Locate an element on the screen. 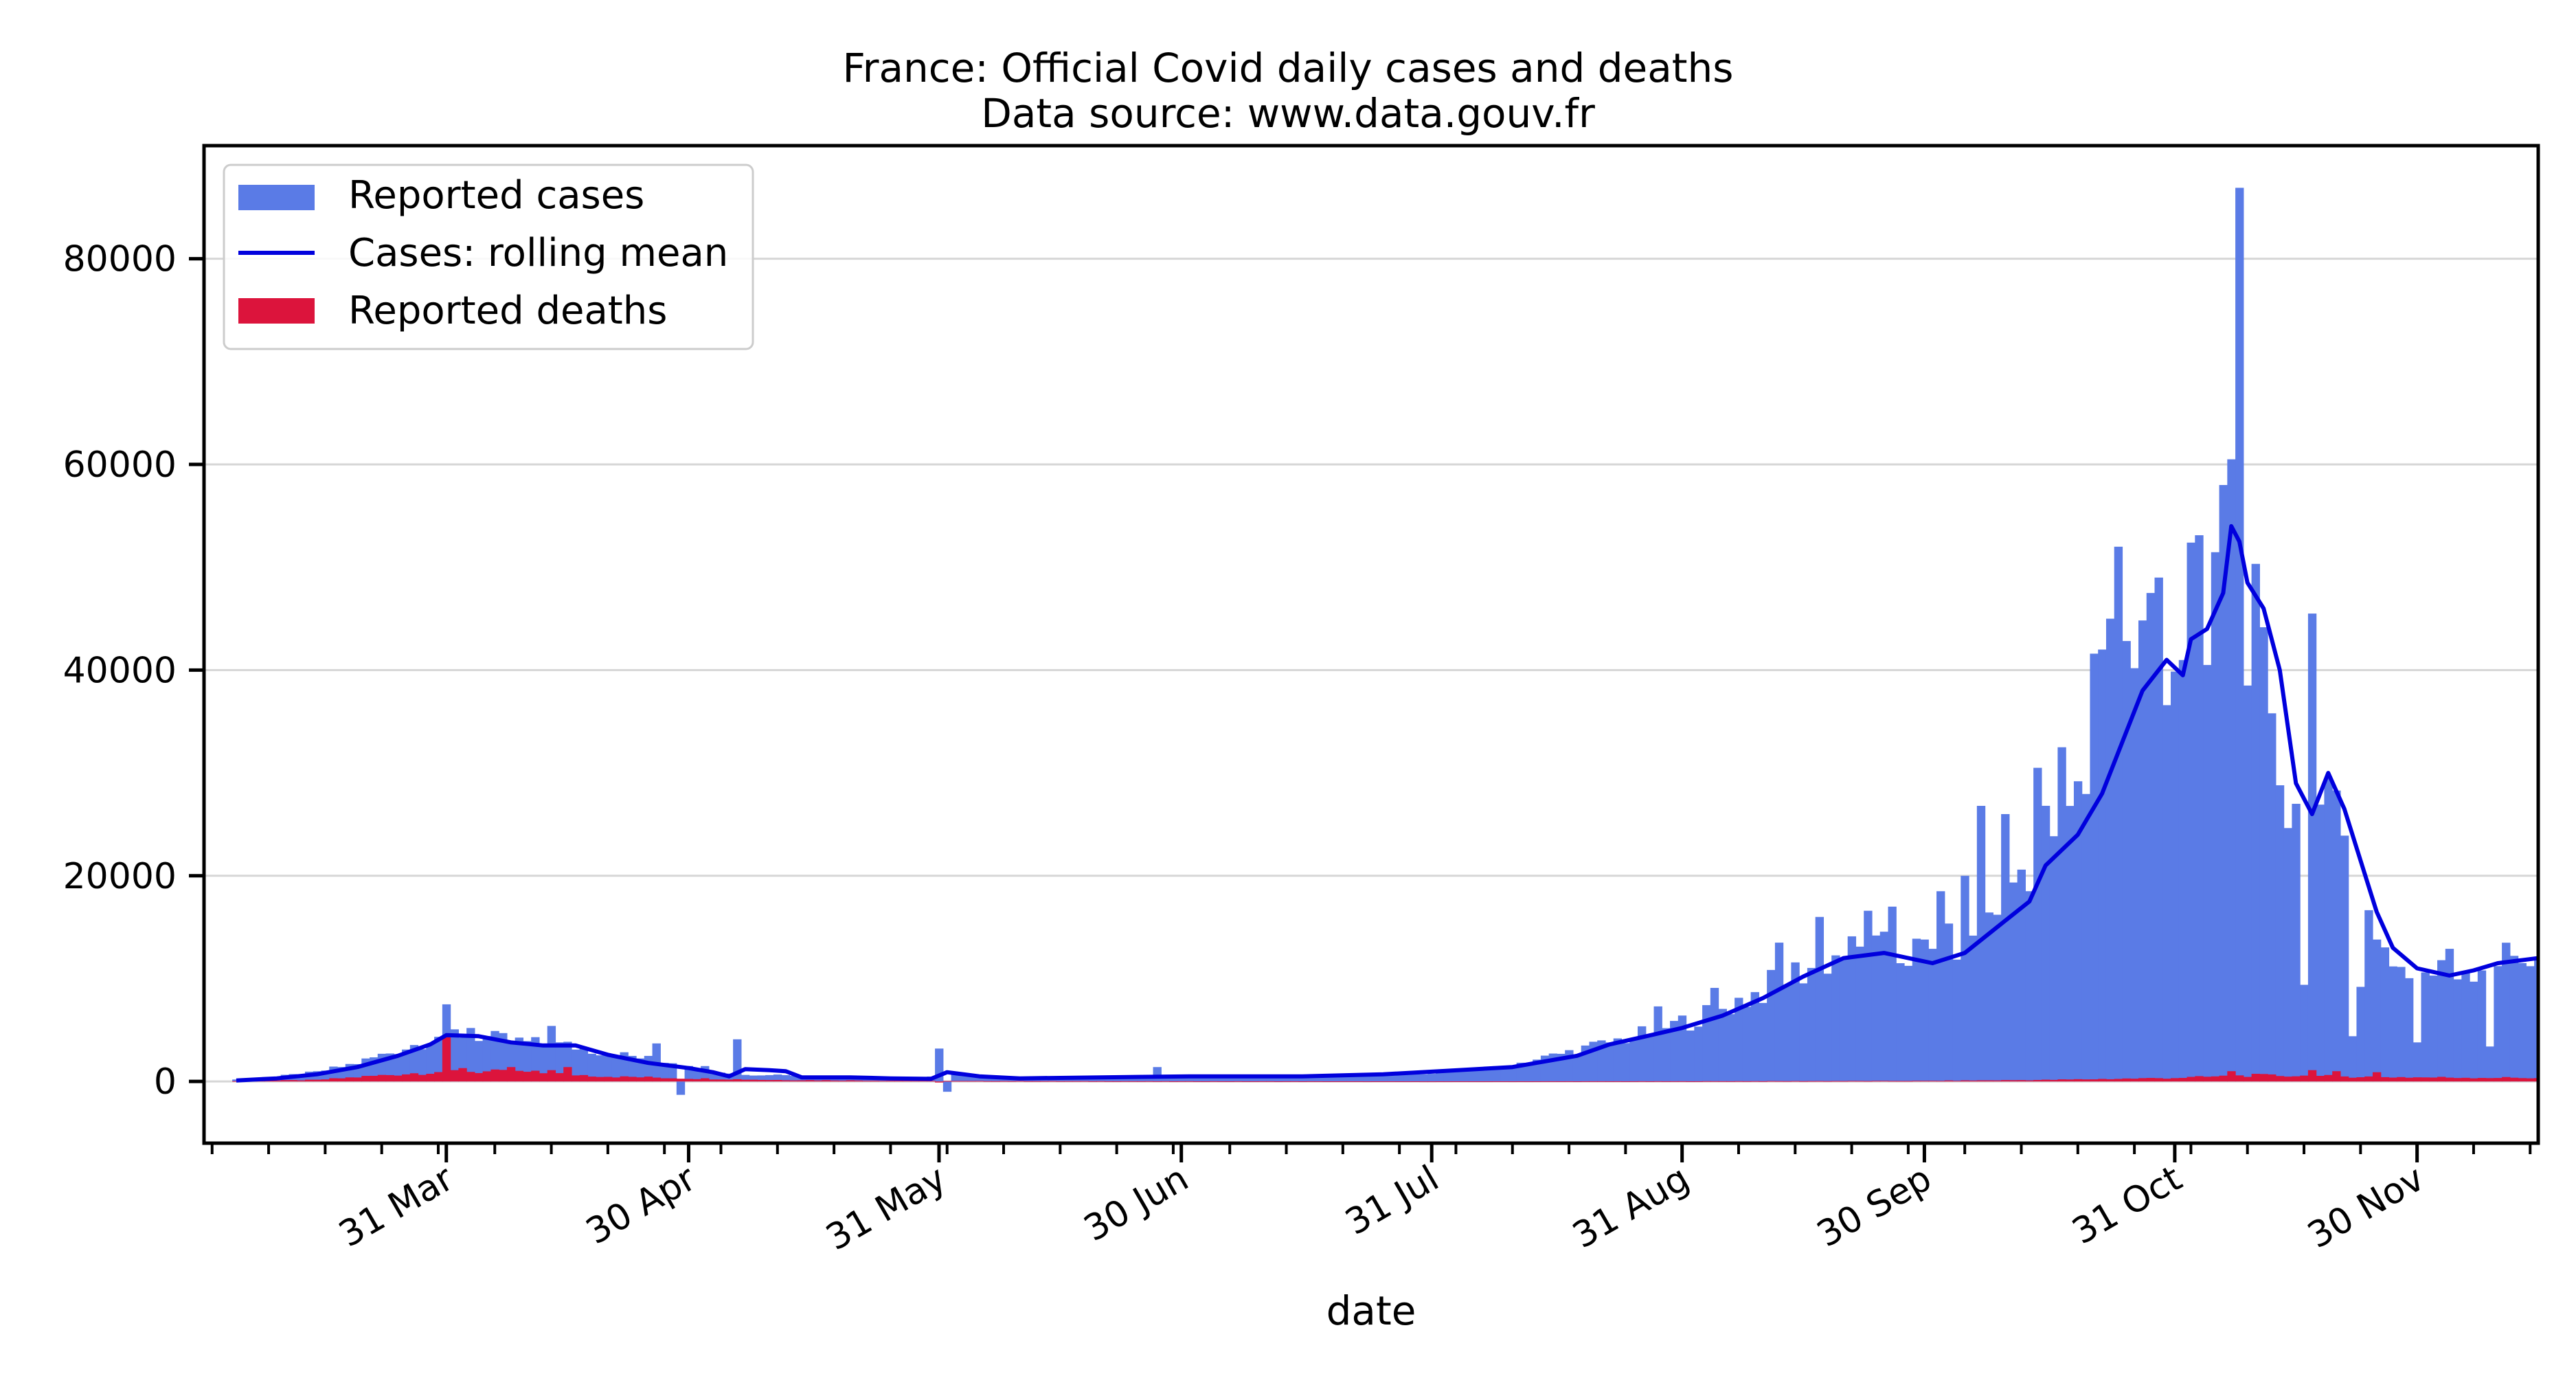  x-axis-label: date is located at coordinates (1371, 1310).